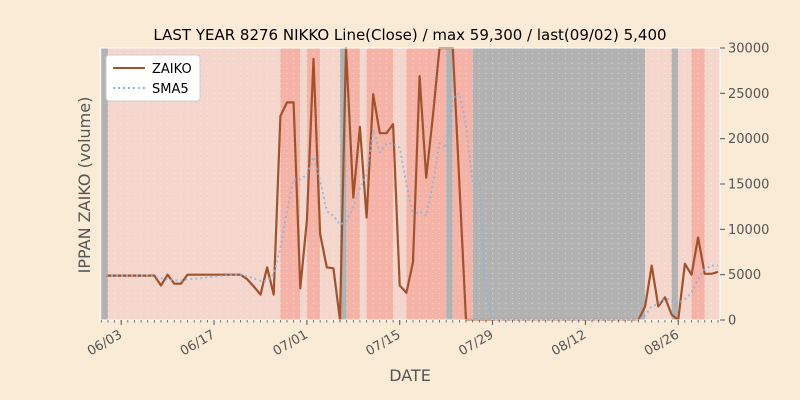 The image size is (800, 400). I want to click on x-tick-label: 07/15, so click(384, 343).